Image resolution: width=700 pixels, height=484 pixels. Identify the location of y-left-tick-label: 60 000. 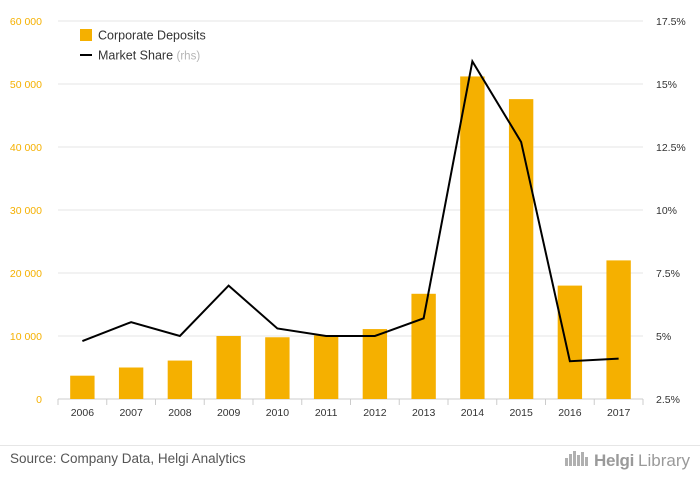
(26, 22).